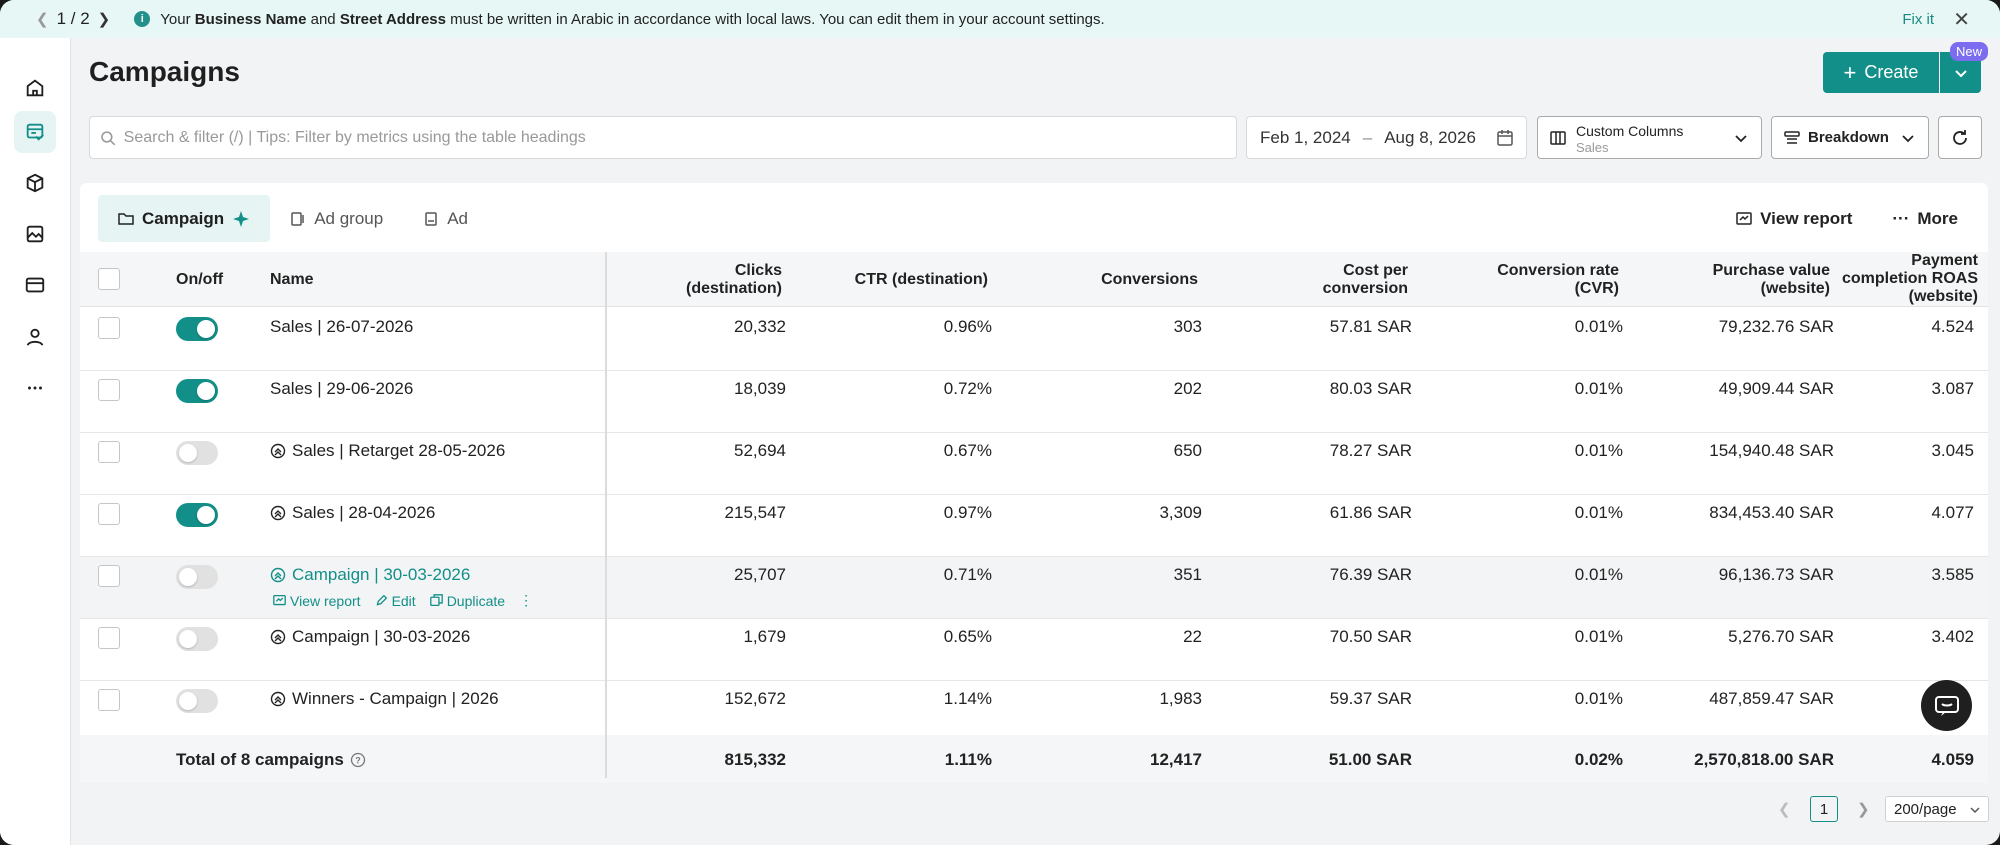 The image size is (2000, 845). What do you see at coordinates (445, 218) in the screenshot?
I see `tab-ad: Ad` at bounding box center [445, 218].